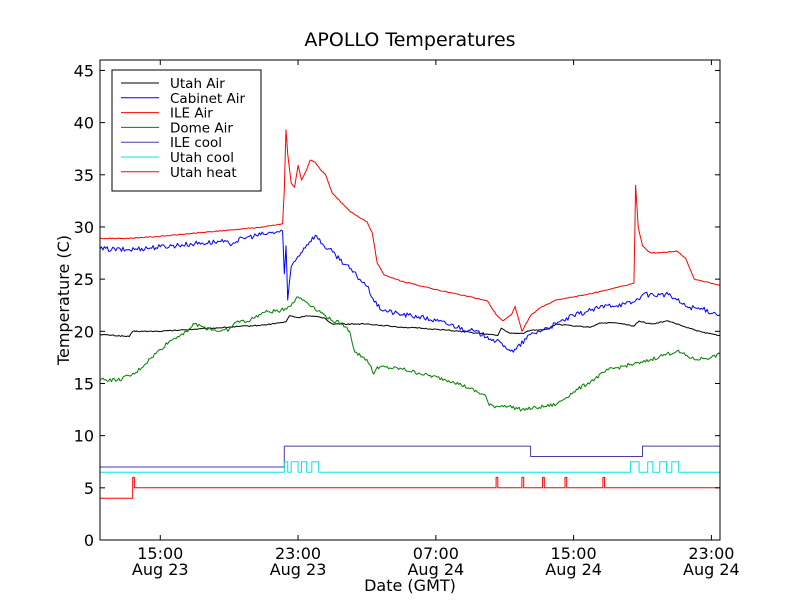 Image resolution: width=800 pixels, height=600 pixels. What do you see at coordinates (410, 585) in the screenshot?
I see `x-axis-label: Date (GMT)` at bounding box center [410, 585].